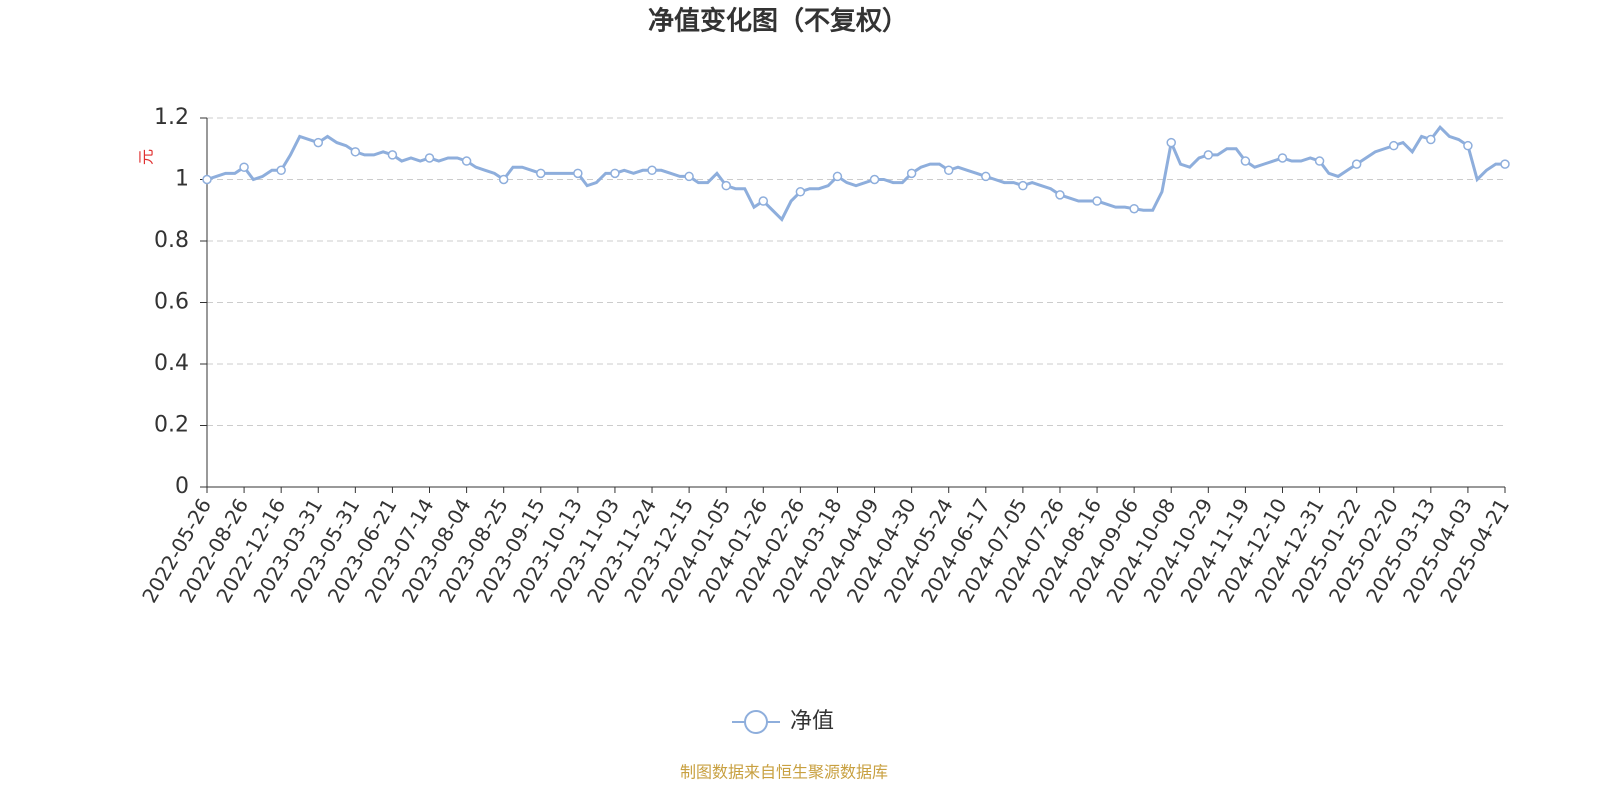  What do you see at coordinates (171, 425) in the screenshot?
I see `y-tick-label: 0.2` at bounding box center [171, 425].